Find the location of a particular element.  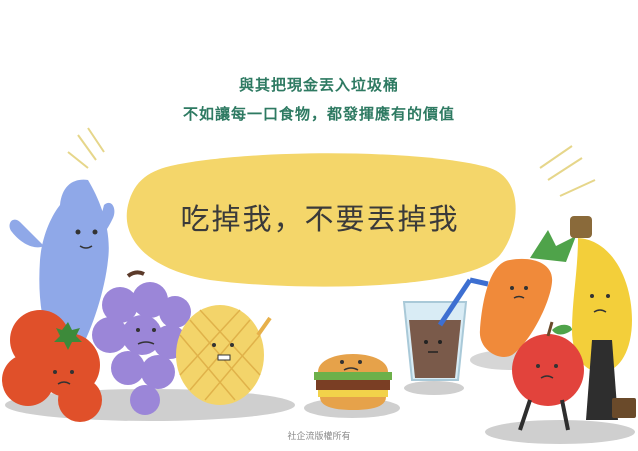

burger-character is located at coordinates (353, 382).